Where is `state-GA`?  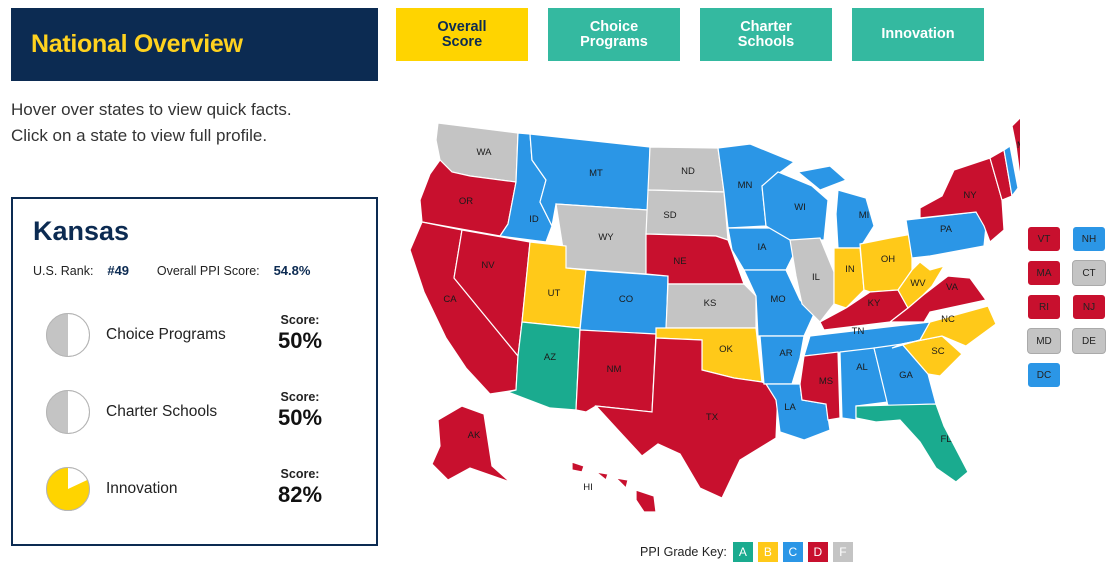
state-GA is located at coordinates (905, 375).